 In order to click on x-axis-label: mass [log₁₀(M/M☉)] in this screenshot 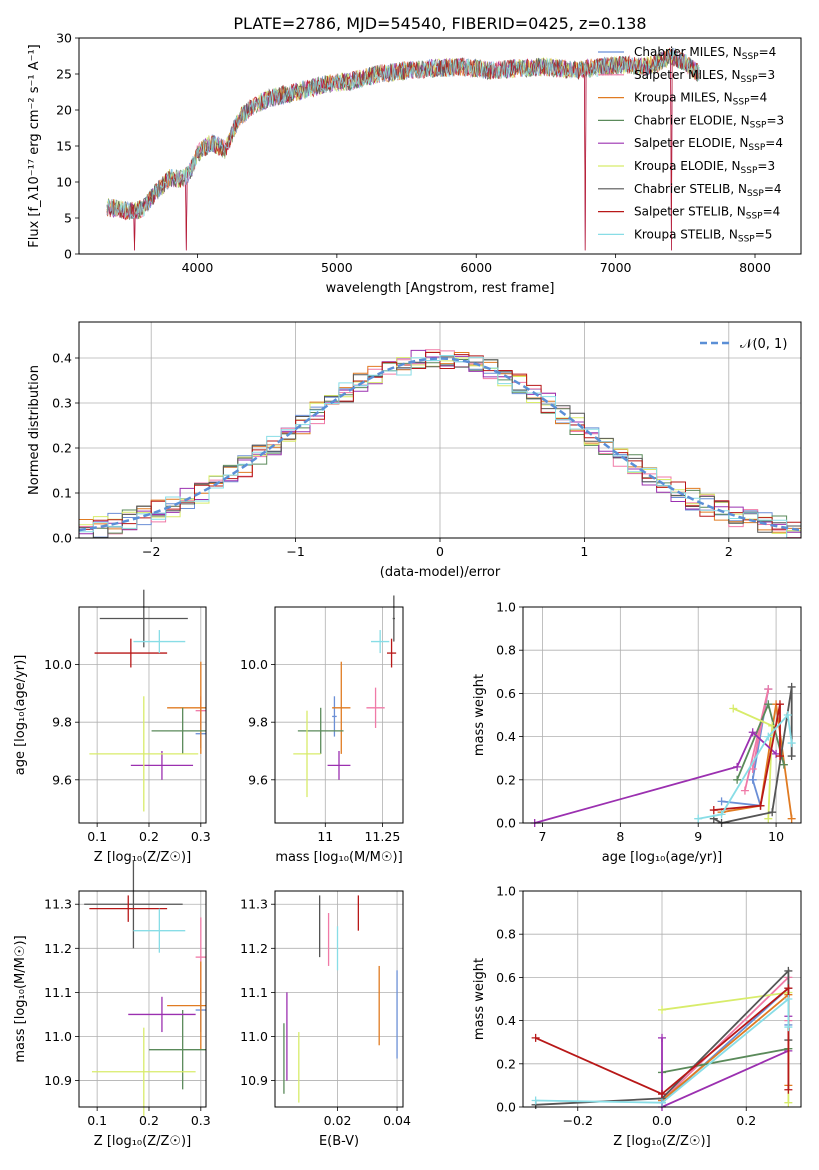, I will do `click(338, 857)`.